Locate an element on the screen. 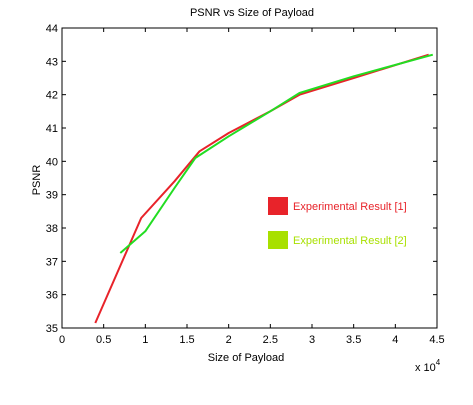 The width and height of the screenshot is (473, 405). chart-title: PSNR vs Size of Payload is located at coordinates (252, 13).